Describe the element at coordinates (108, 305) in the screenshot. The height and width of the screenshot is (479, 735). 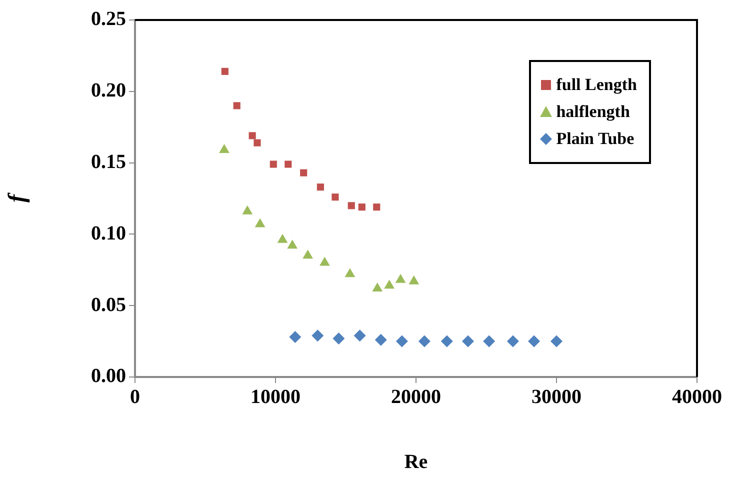
I see `y-tick-label: 0.05` at that location.